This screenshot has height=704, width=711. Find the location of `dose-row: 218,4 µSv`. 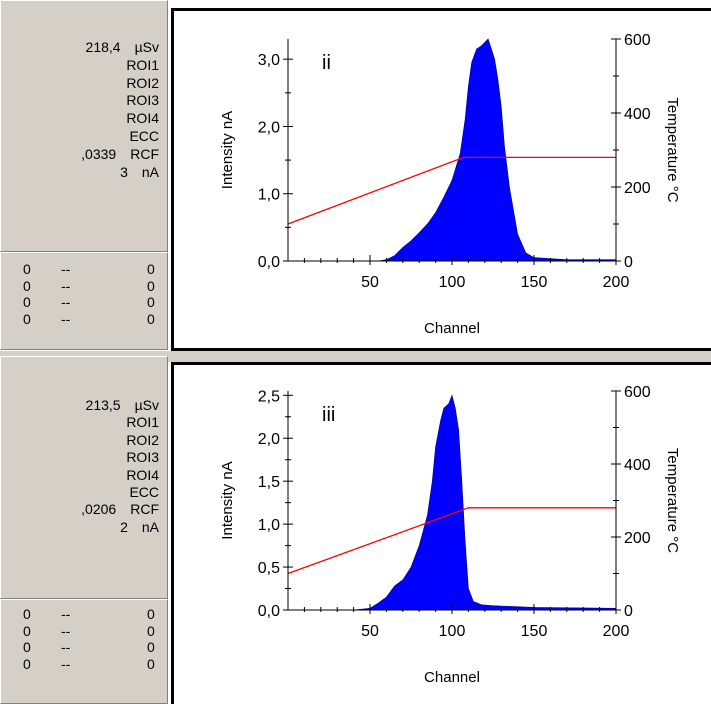

dose-row: 218,4 µSv is located at coordinates (120, 48).